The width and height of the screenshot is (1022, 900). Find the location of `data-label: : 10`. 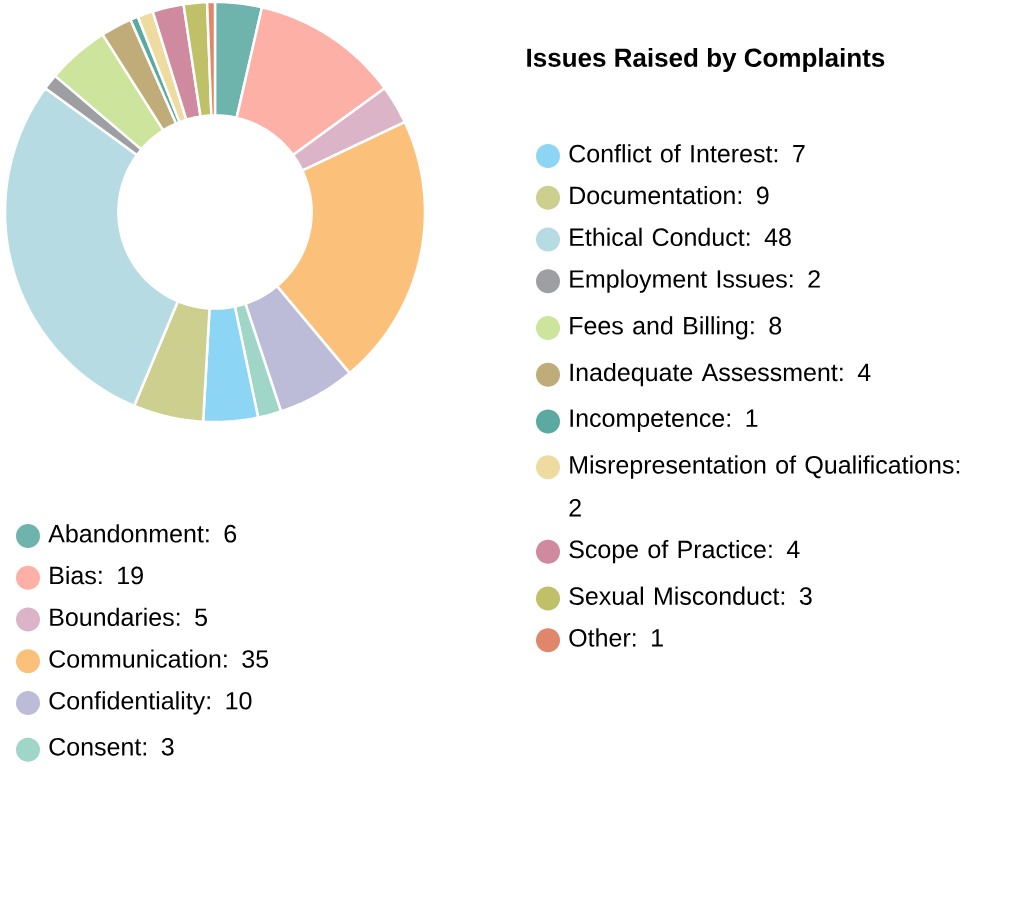

data-label: : 10 is located at coordinates (229, 700).